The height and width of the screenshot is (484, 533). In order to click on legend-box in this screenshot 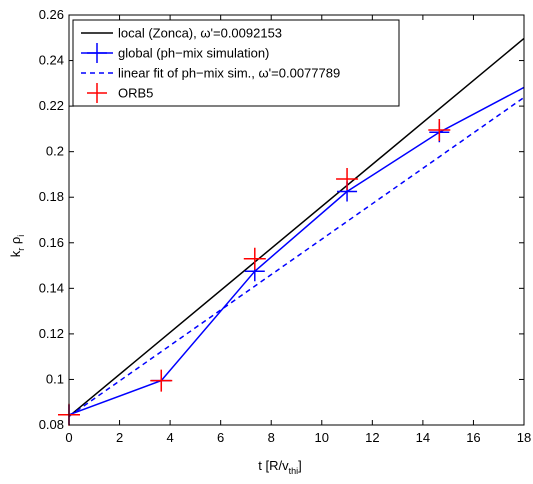, I will do `click(236, 63)`.